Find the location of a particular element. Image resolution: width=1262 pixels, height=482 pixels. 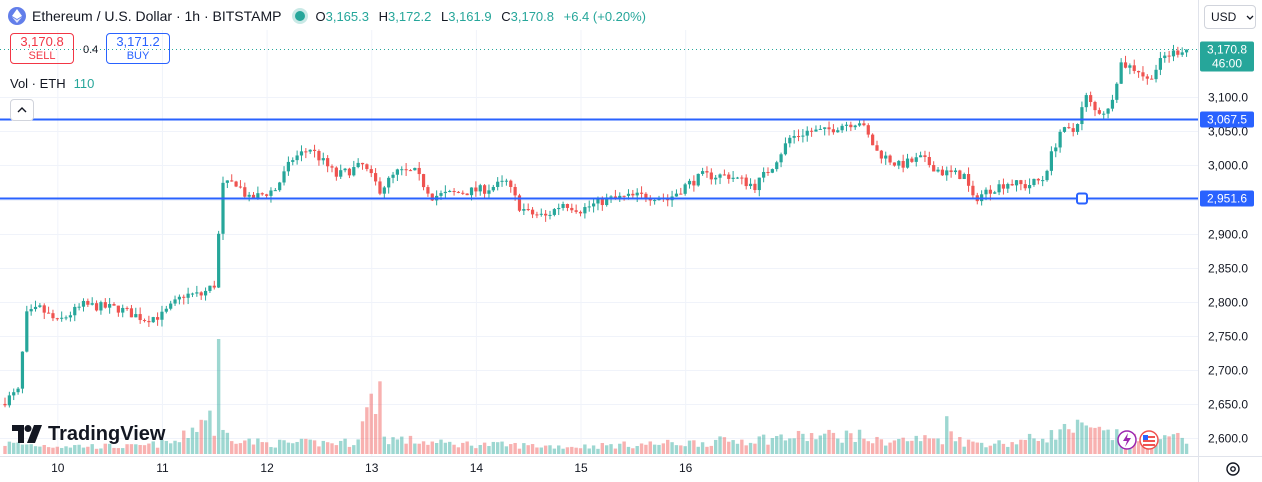

sell-button: 3,170.8 SELL is located at coordinates (42, 48).